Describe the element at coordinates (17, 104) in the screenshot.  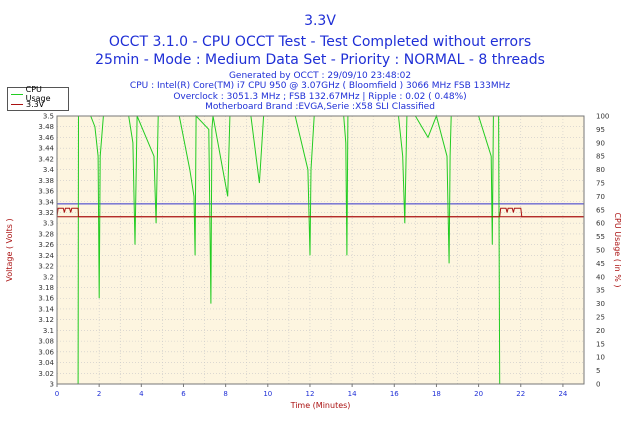
I see `legend-swatch-3v3` at that location.